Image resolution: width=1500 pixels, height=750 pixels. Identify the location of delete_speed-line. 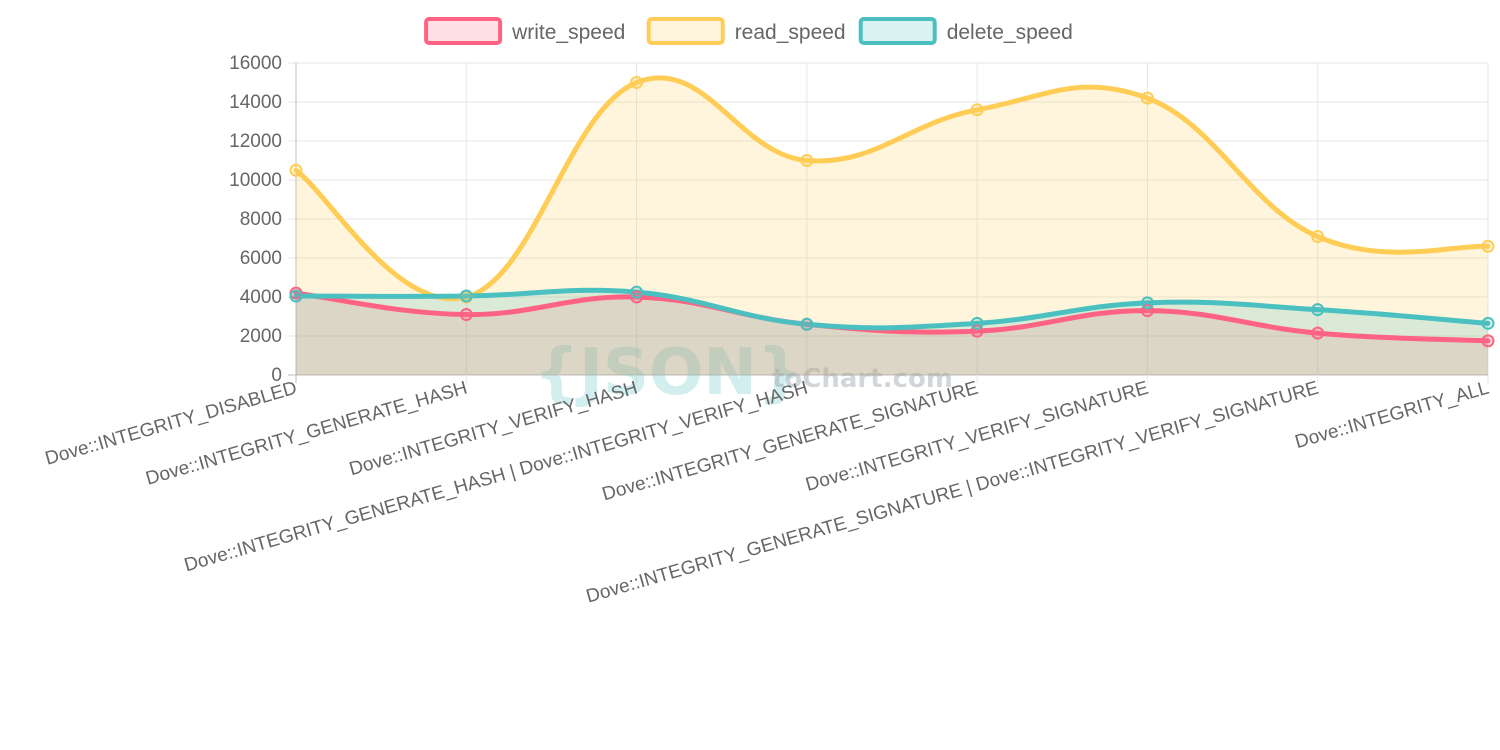
(892, 309).